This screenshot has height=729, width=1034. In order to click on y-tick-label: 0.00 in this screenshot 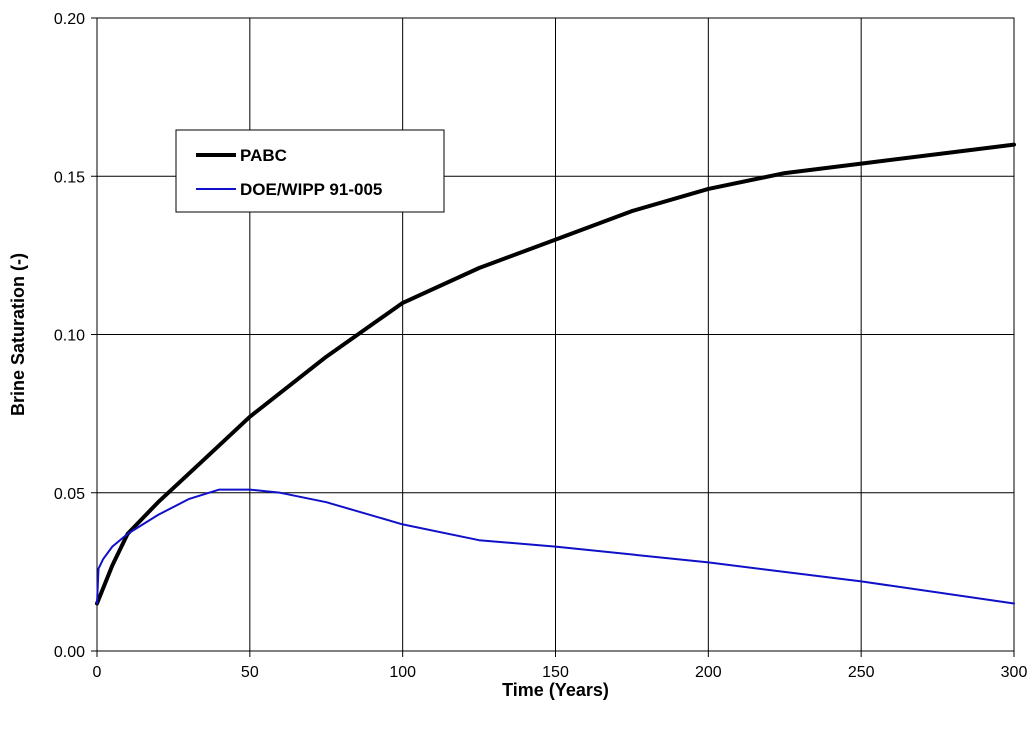, I will do `click(69, 652)`.